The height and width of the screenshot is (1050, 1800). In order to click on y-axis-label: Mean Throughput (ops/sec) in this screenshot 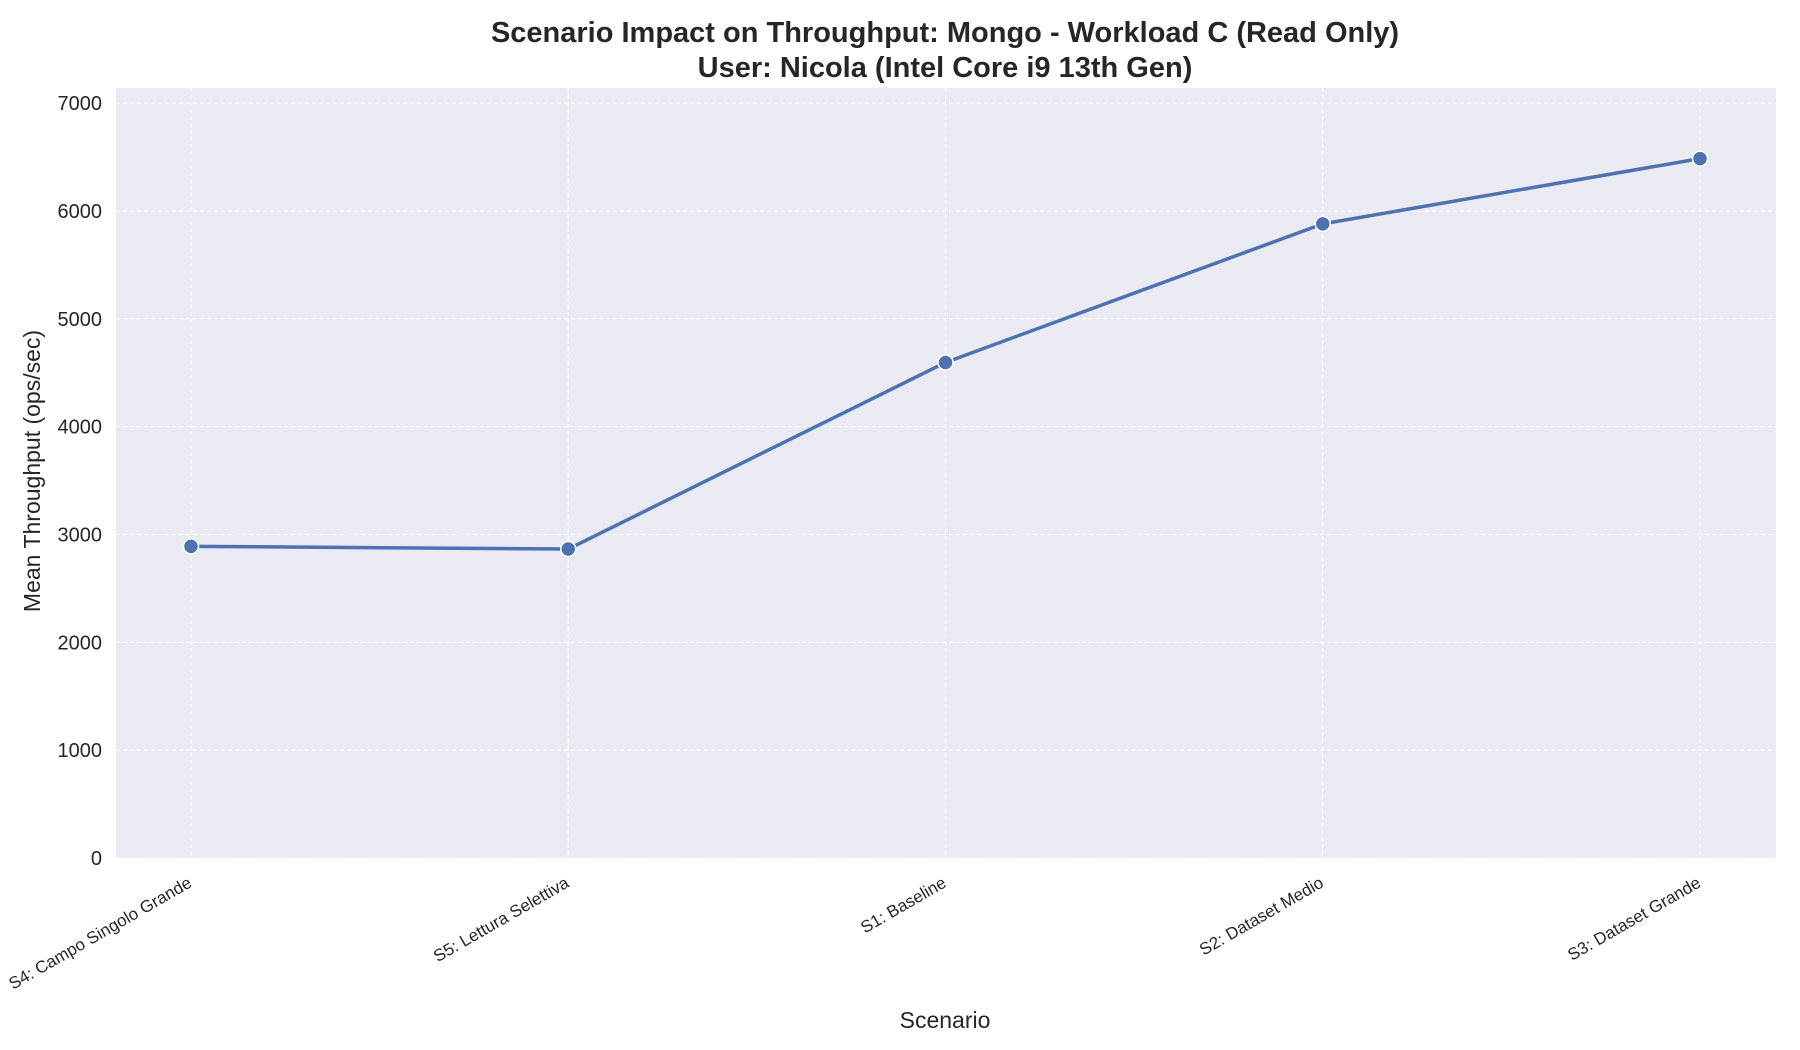, I will do `click(32, 471)`.